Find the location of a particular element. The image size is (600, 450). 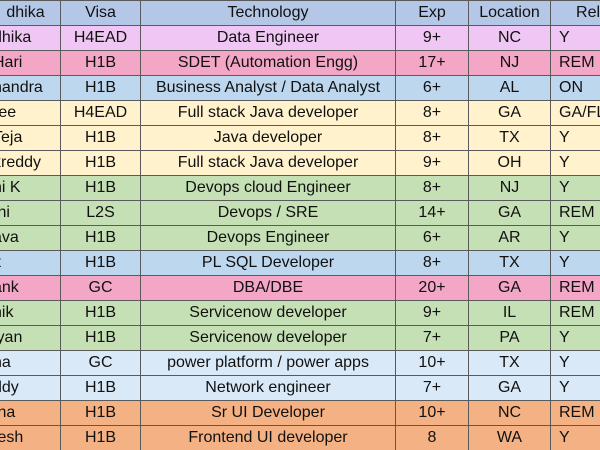

cell-exp: 20+ is located at coordinates (432, 288).